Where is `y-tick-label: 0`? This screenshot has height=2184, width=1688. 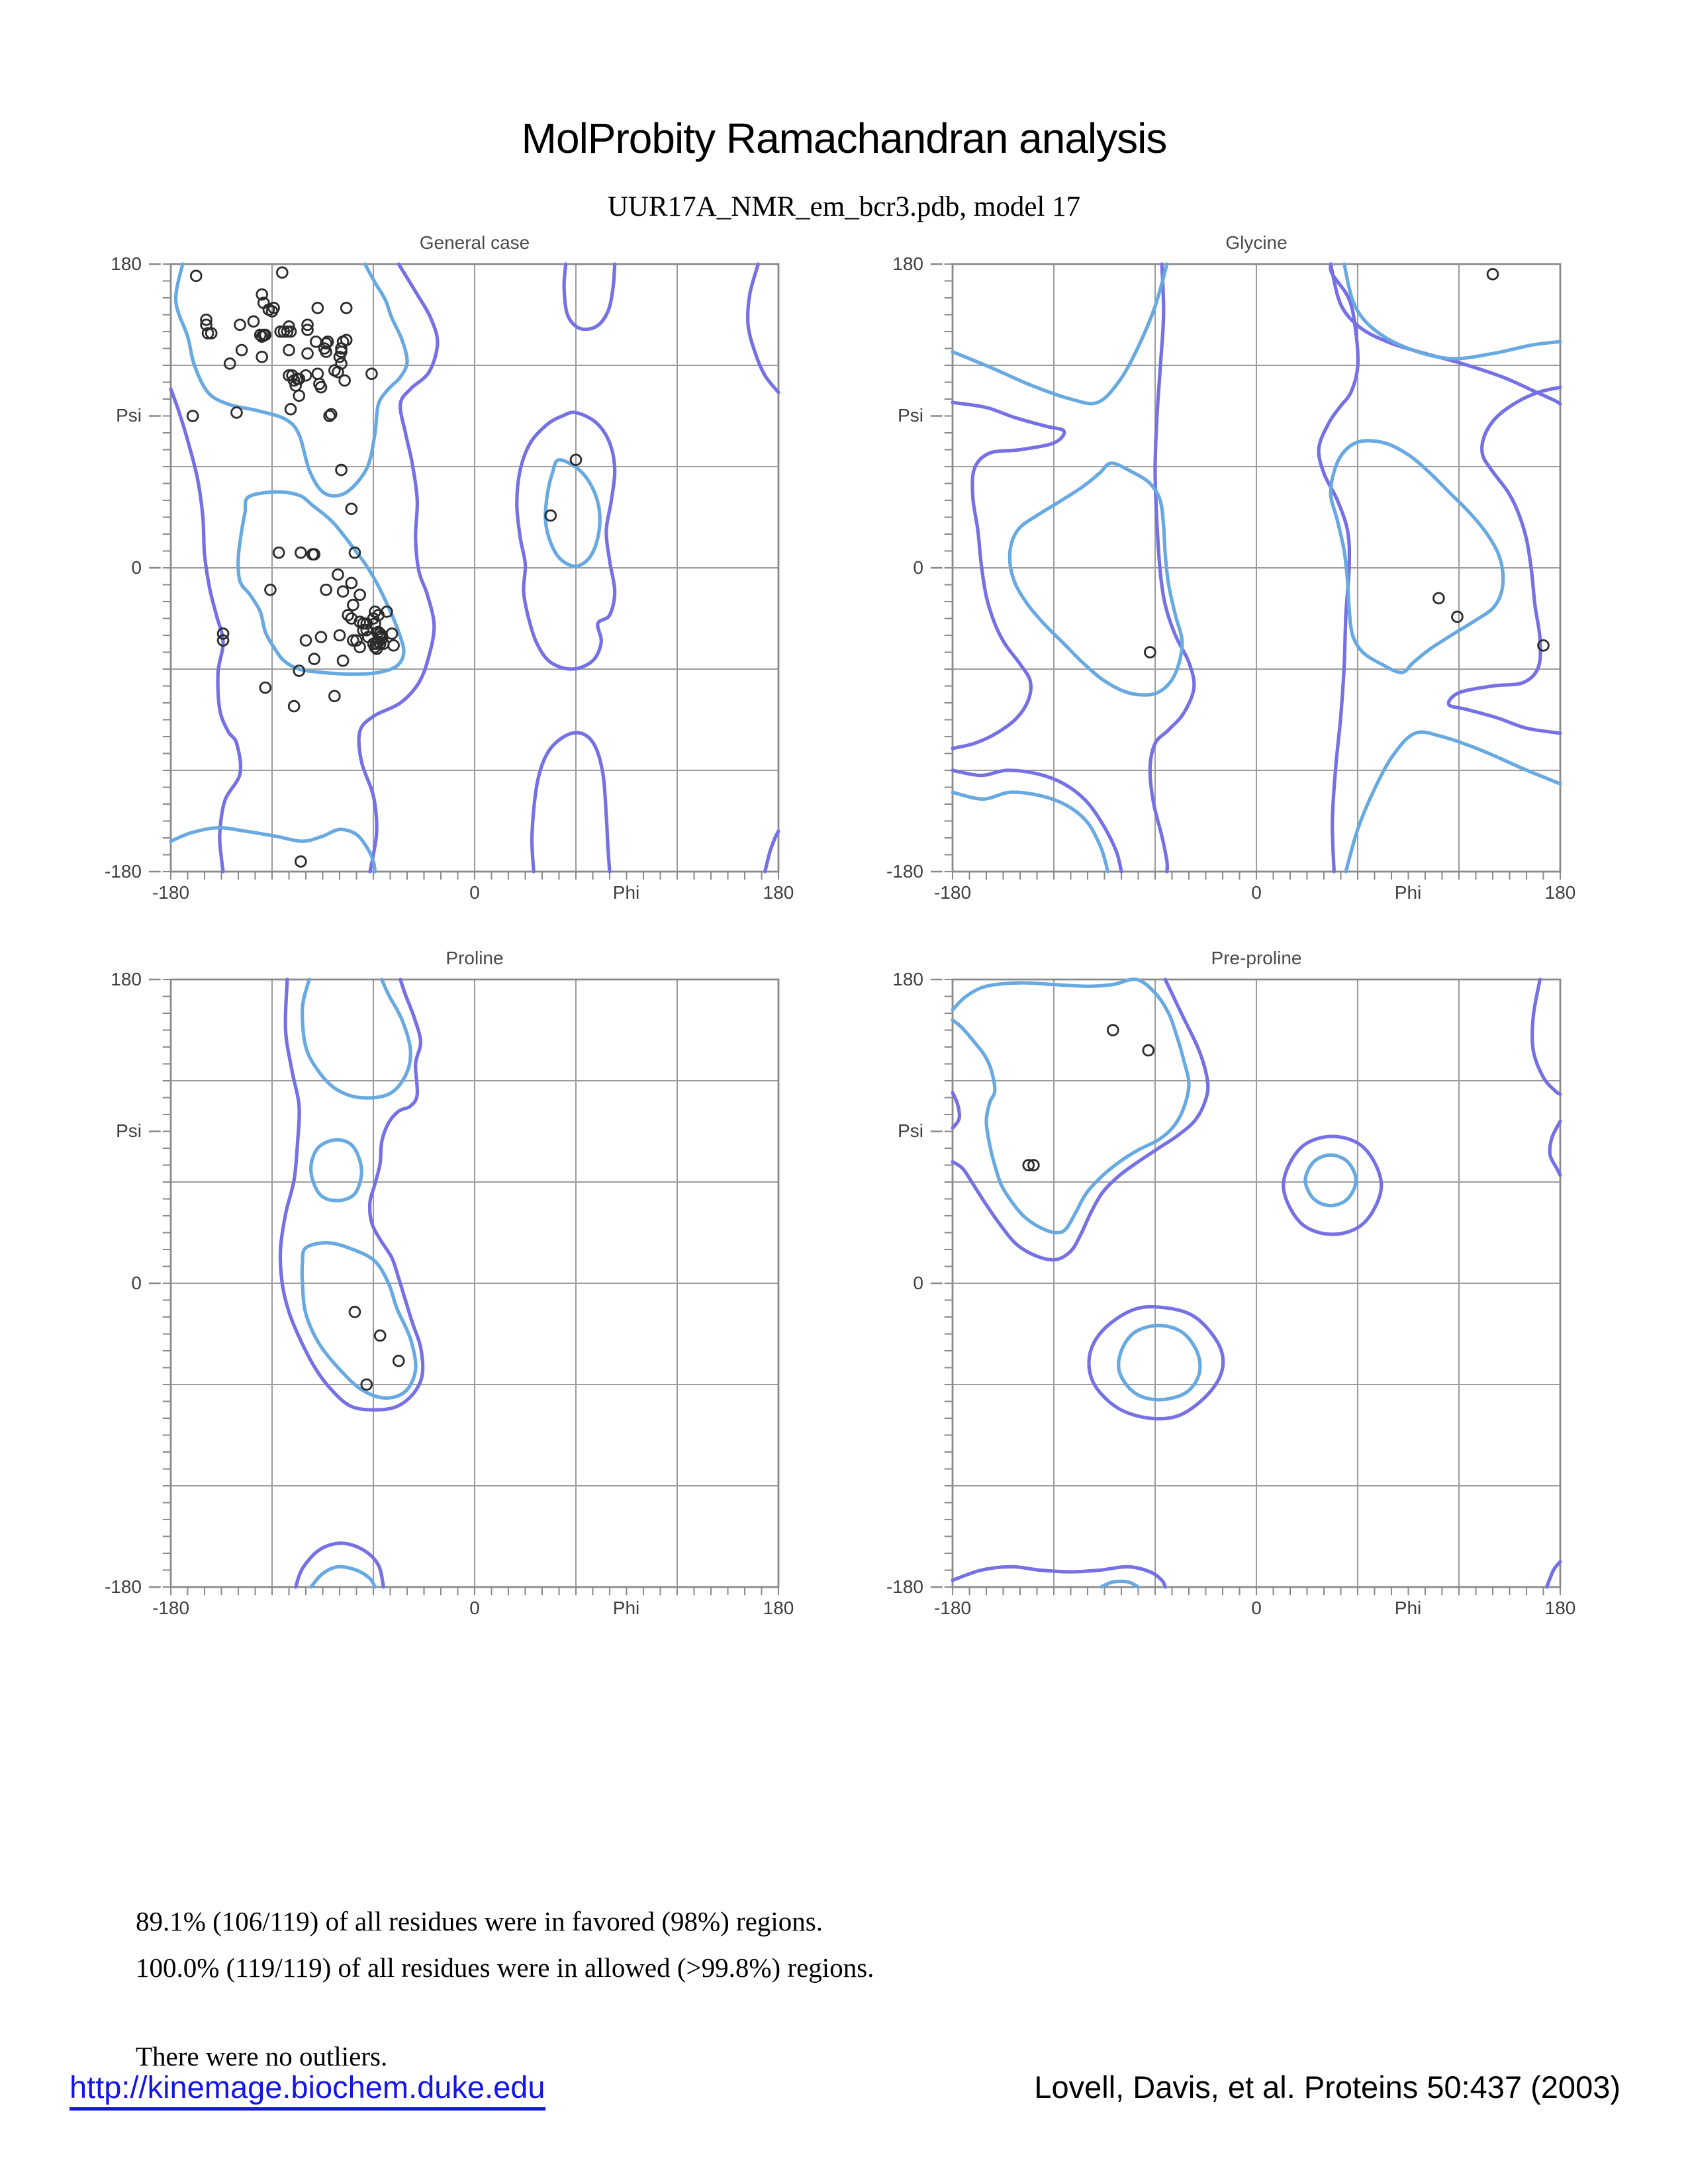 y-tick-label: 0 is located at coordinates (918, 1283).